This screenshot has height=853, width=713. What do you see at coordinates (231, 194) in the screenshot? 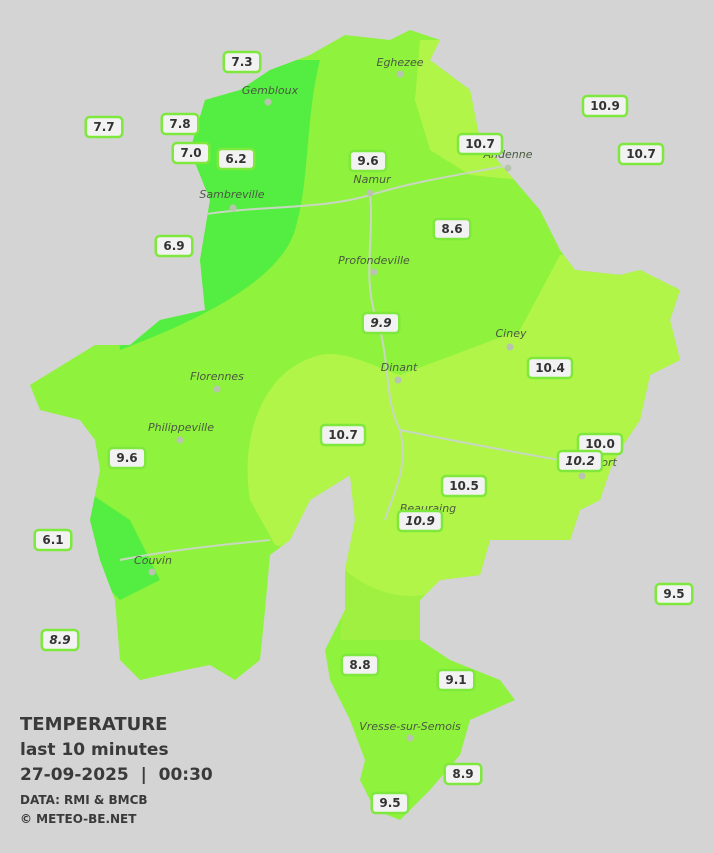
I see `town-name: Sambreville` at bounding box center [231, 194].